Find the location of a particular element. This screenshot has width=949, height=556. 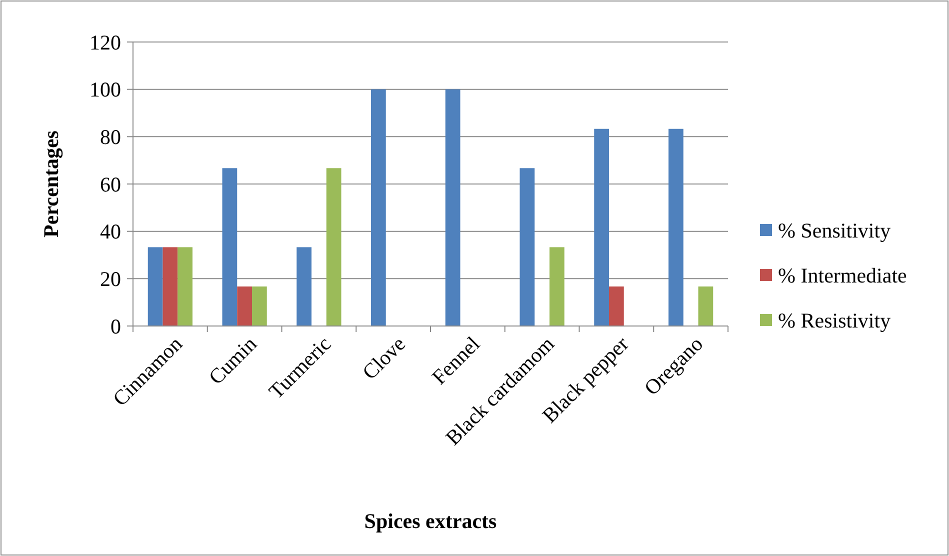

legend-label: % Sensitivity is located at coordinates (835, 230).